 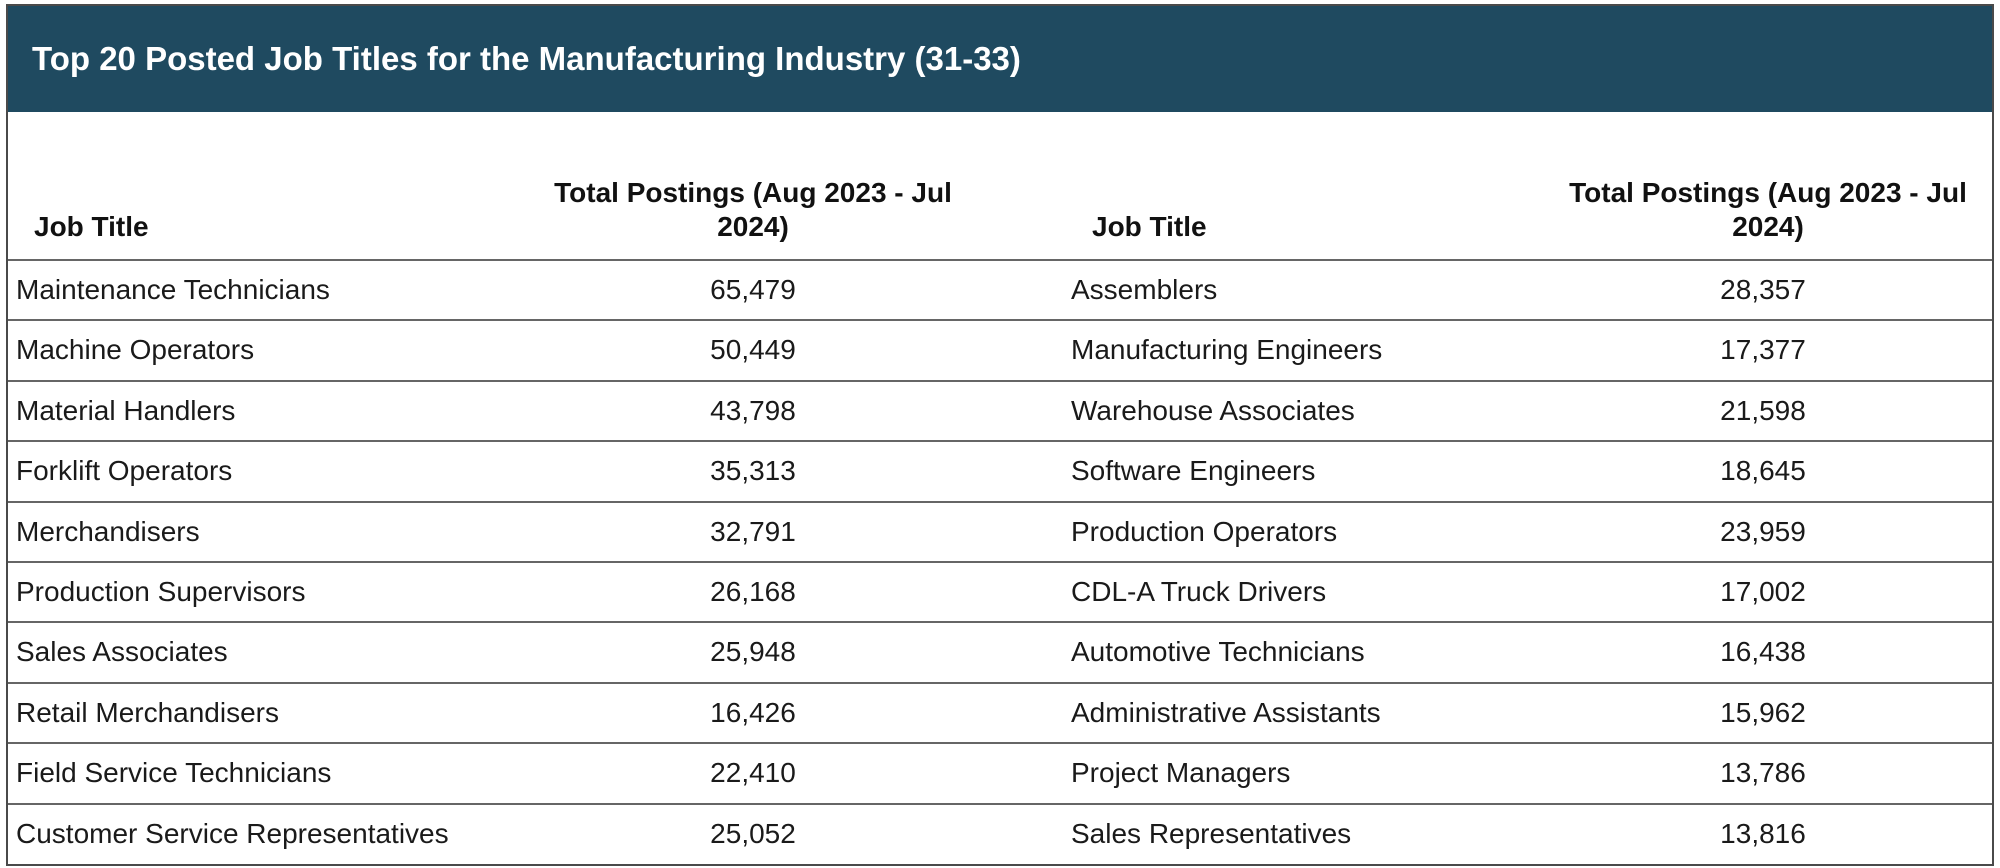 I want to click on posting-count: 28,357, so click(x=1763, y=289).